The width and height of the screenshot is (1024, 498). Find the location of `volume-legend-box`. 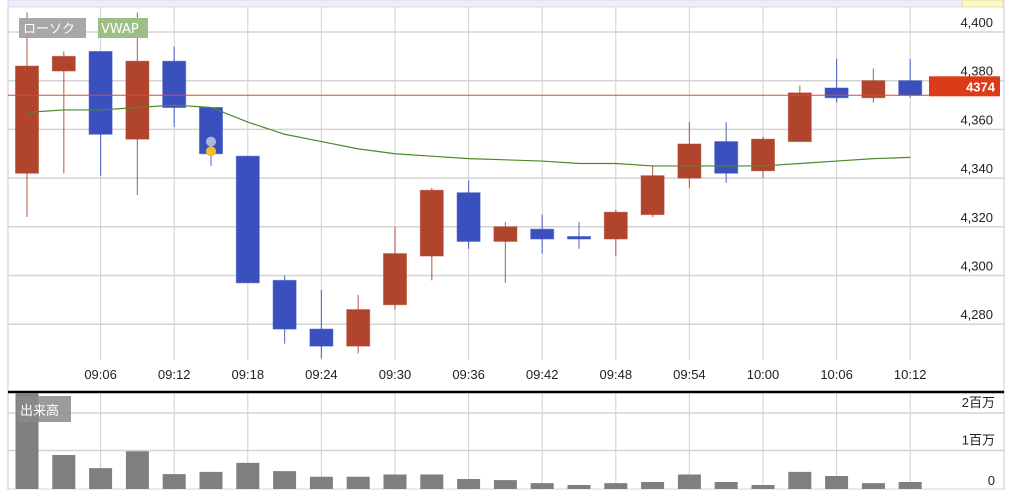

volume-legend-box is located at coordinates (44, 409).